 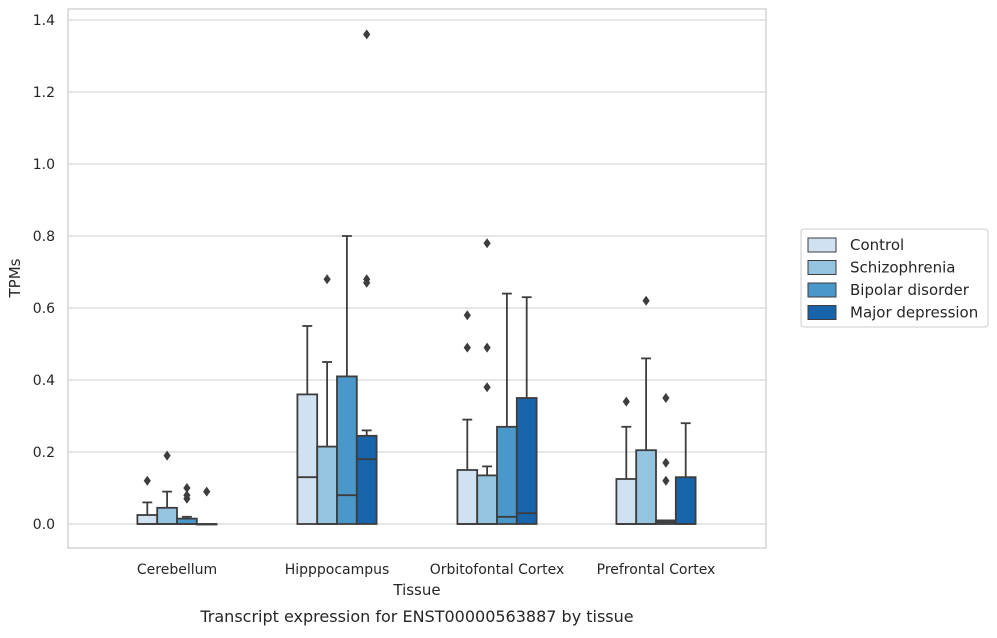 I want to click on x-axis-label: Tissue, so click(x=416, y=590).